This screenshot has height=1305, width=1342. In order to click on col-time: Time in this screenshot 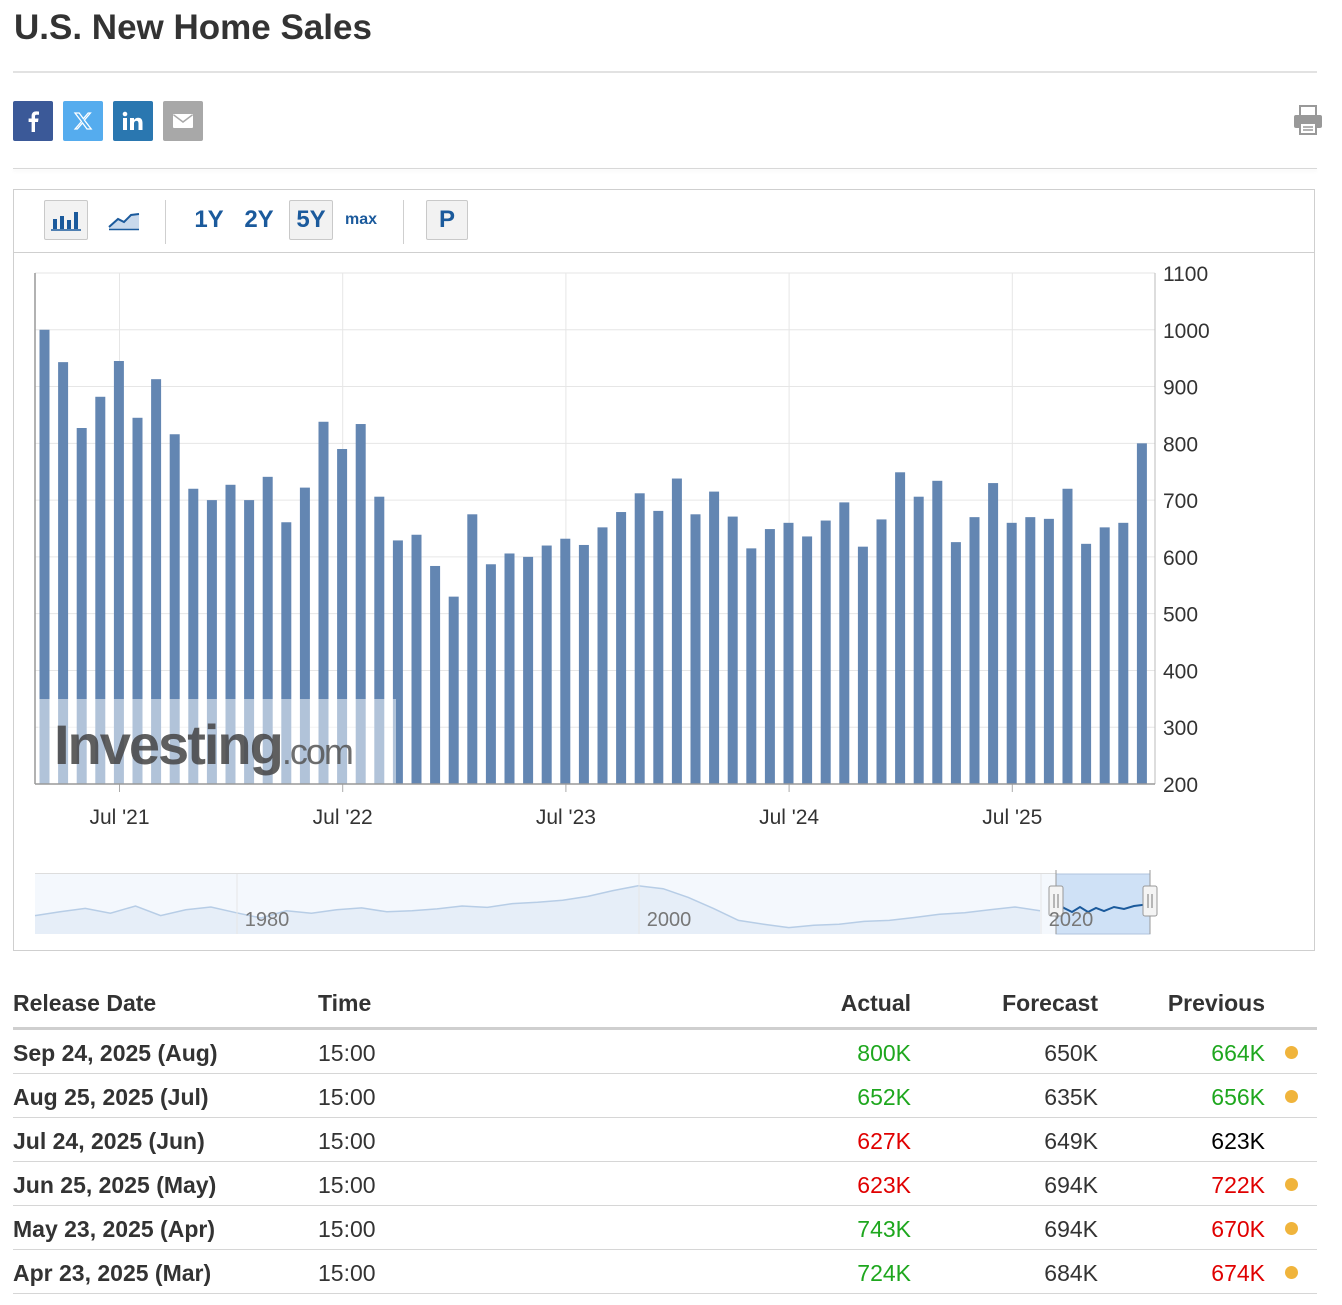, I will do `click(345, 1003)`.